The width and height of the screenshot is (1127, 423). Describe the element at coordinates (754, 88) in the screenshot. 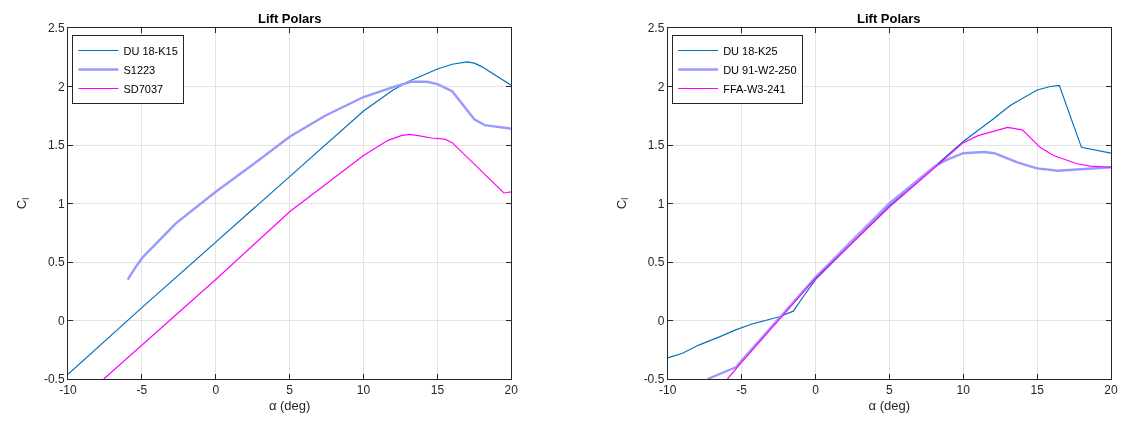

I see `legend-label: FFA-W3-241` at that location.